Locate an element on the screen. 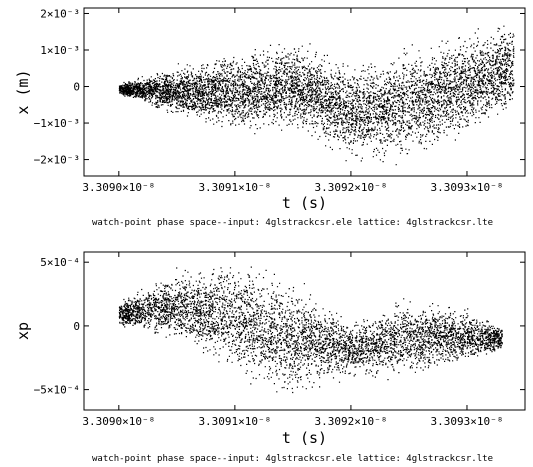  y-tick-label: 2×10⁻³ is located at coordinates (60, 13).